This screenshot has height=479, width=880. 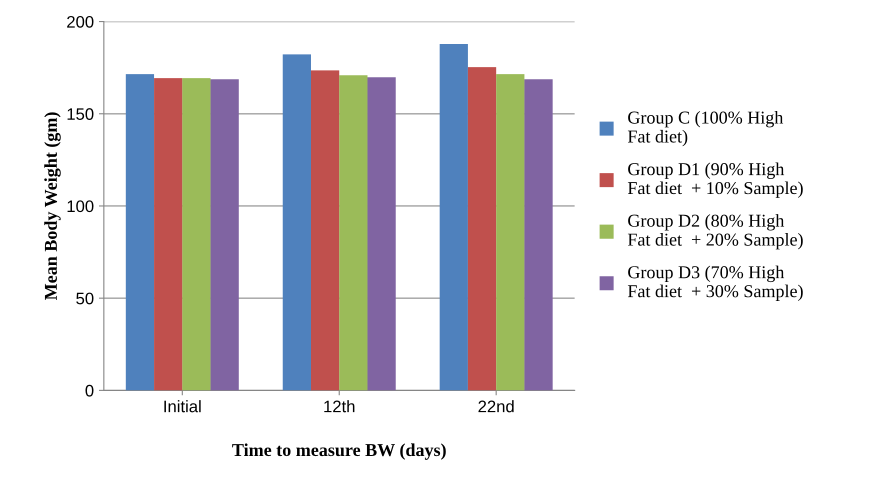 I want to click on y-tick-label: 100, so click(x=81, y=206).